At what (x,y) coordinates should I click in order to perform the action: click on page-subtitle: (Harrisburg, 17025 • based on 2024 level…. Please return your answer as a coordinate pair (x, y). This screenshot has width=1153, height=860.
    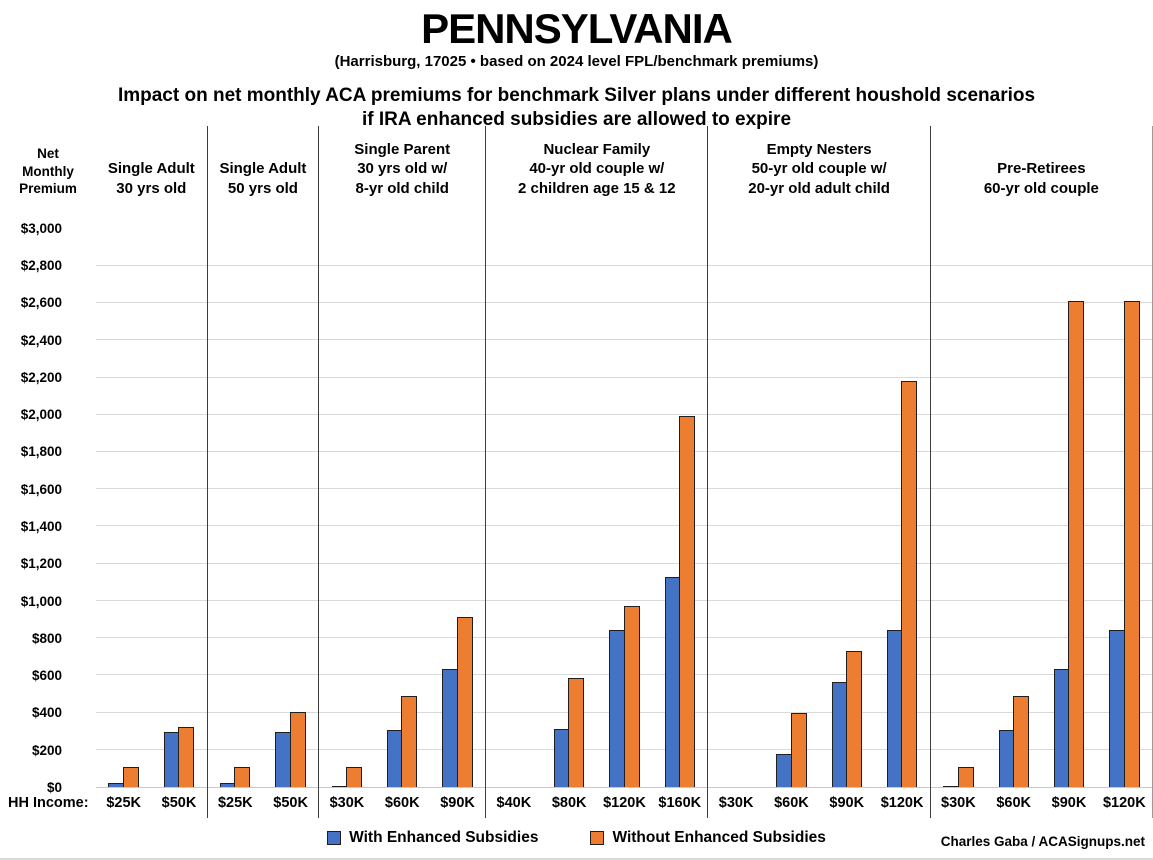
    Looking at the image, I should click on (576, 61).